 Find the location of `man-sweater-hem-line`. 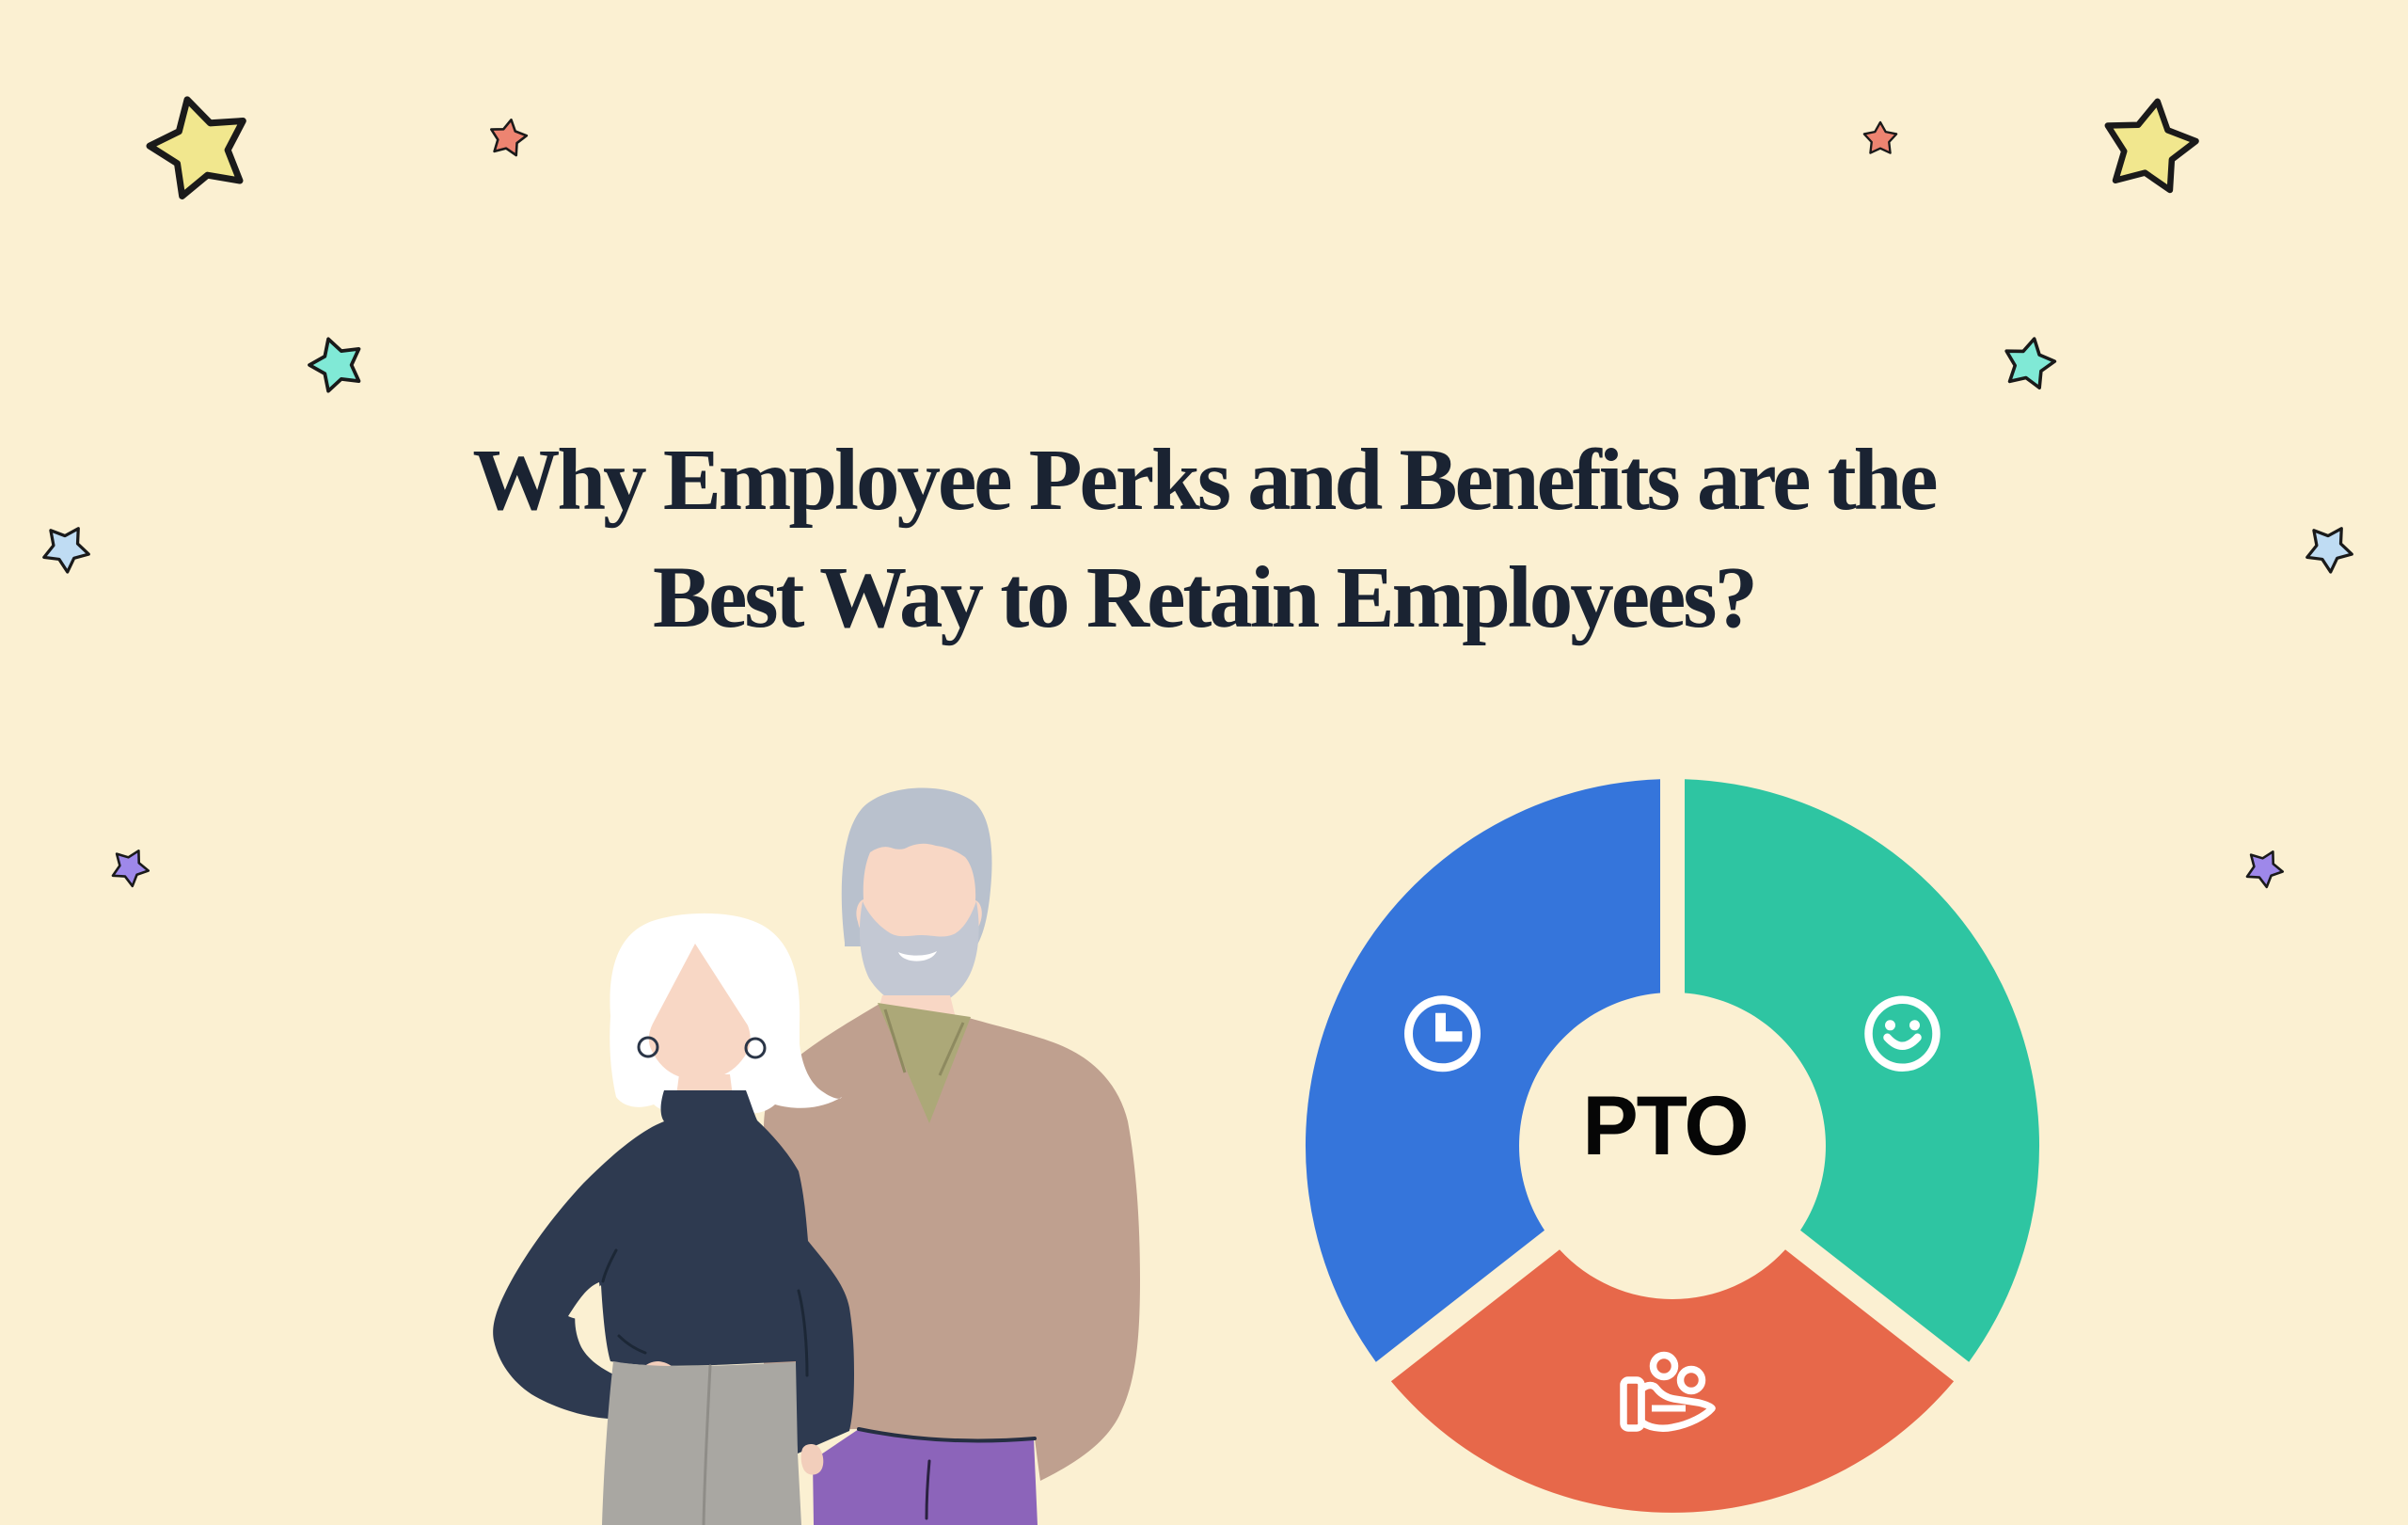

man-sweater-hem-line is located at coordinates (947, 1435).